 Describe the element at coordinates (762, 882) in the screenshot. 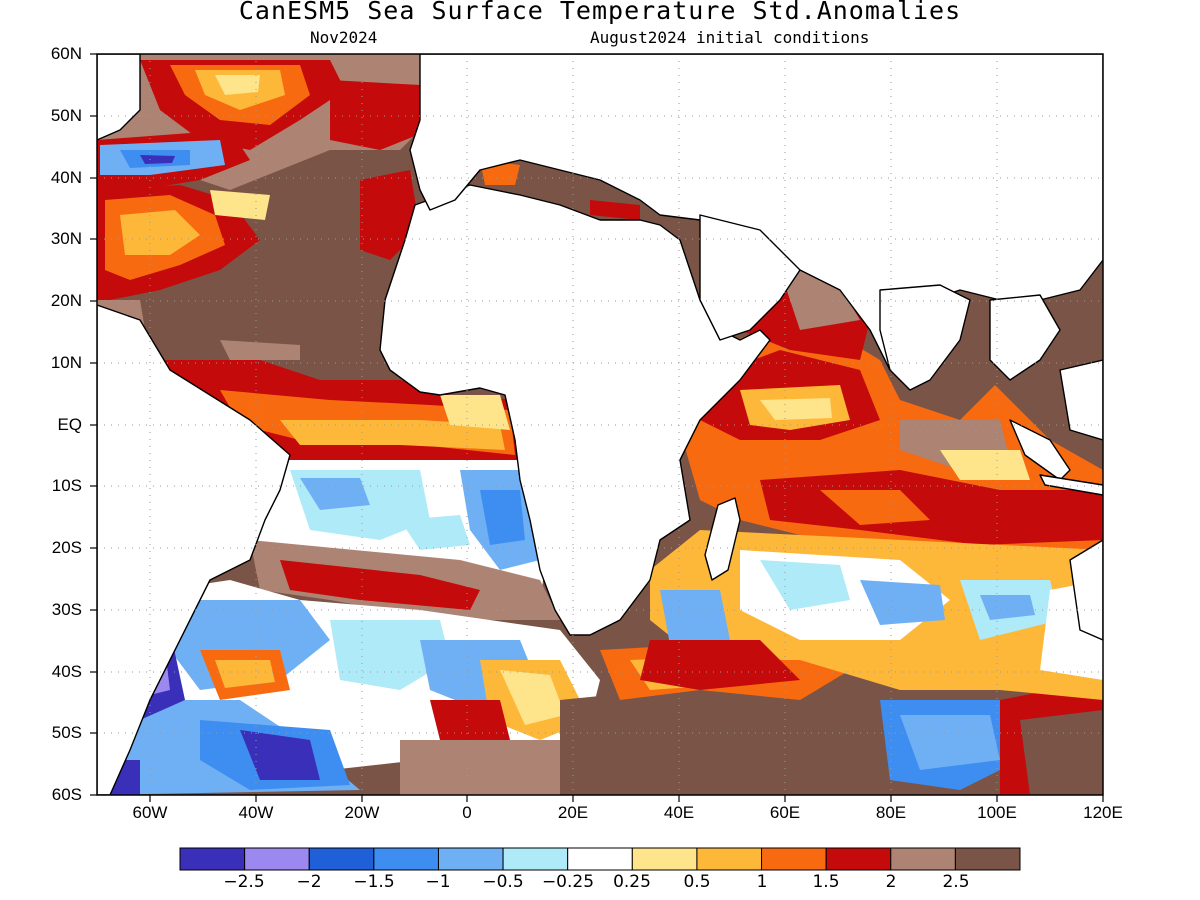

I see `colorbar-label: 1` at that location.